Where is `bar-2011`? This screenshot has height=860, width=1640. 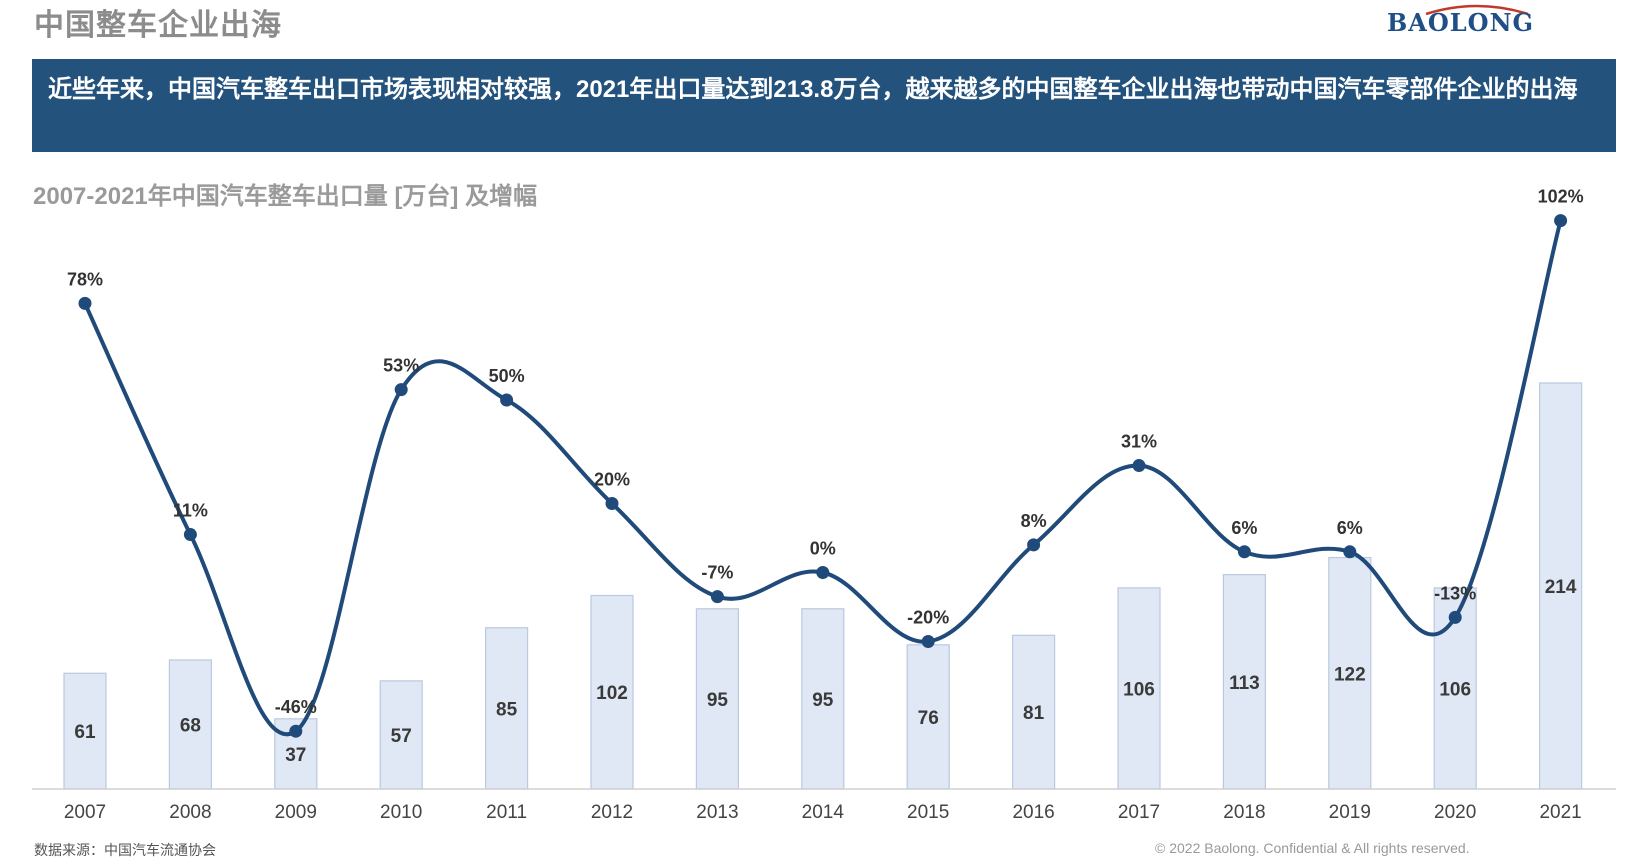 bar-2011 is located at coordinates (507, 708).